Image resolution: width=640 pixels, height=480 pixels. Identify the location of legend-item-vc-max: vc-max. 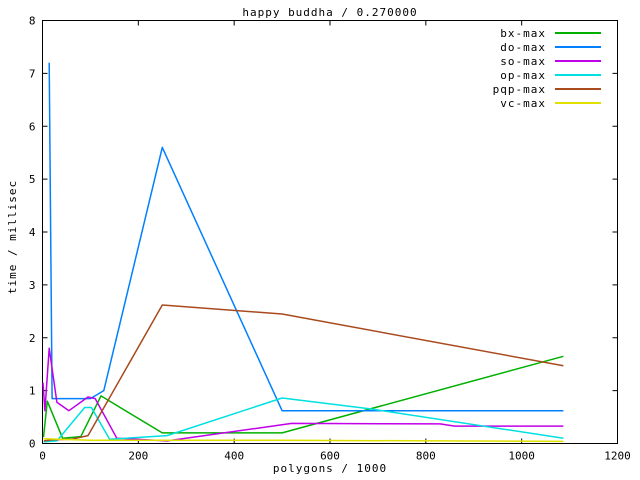
(547, 103).